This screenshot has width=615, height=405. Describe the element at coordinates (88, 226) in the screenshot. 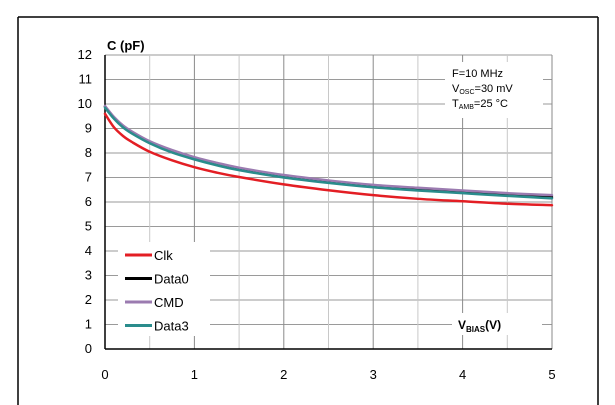

I see `y-tick-label-5: 5` at that location.